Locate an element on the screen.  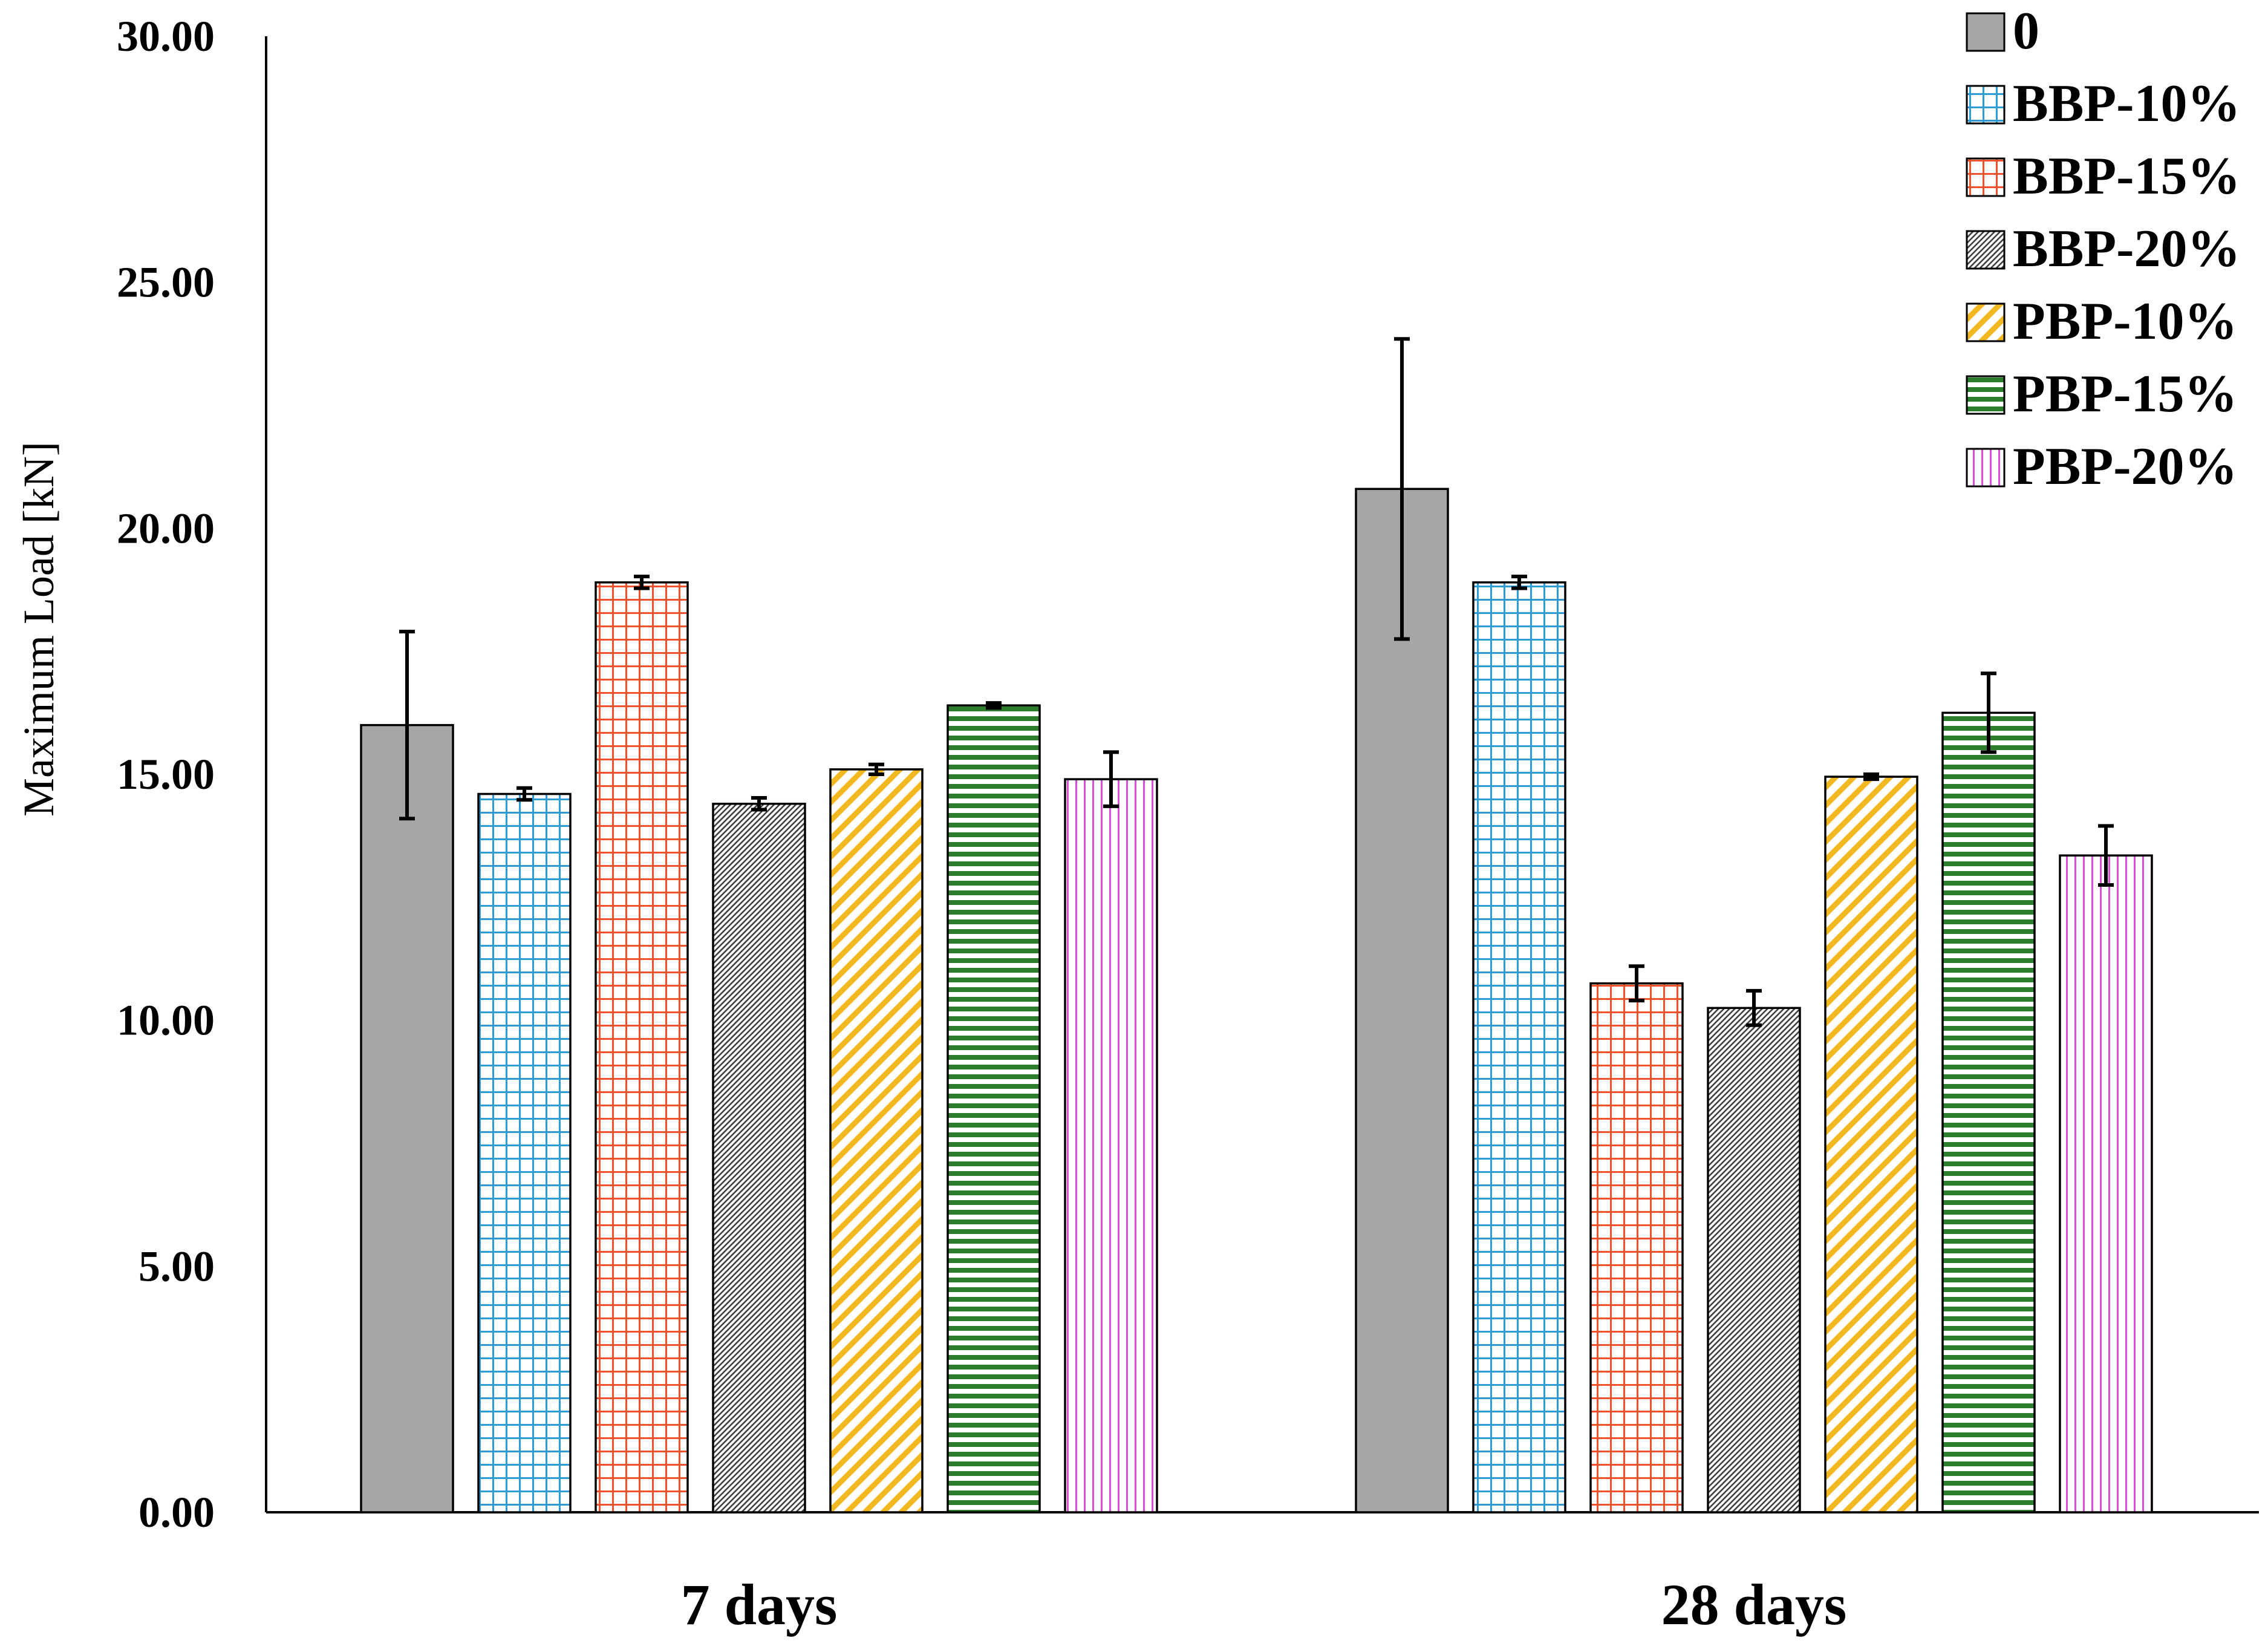
legend-item: BBP-10% is located at coordinates (2103, 103).